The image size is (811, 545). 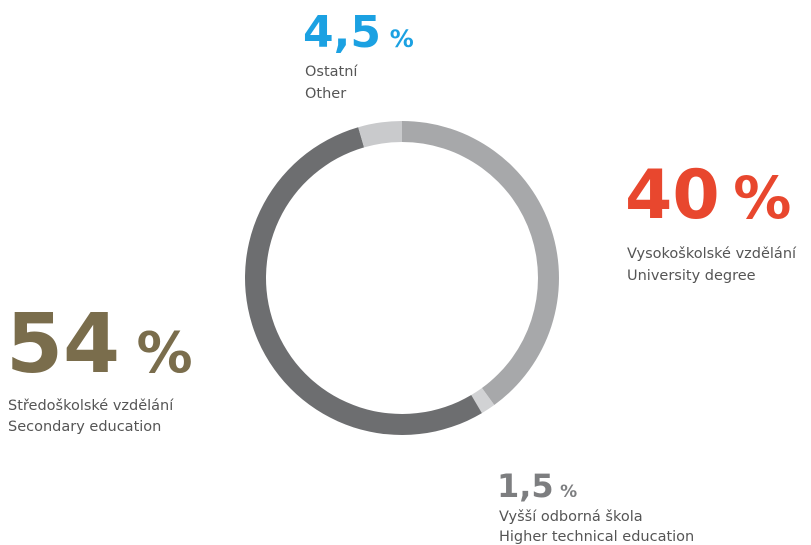 What do you see at coordinates (596, 537) in the screenshot?
I see `category-label: Higher technical education` at bounding box center [596, 537].